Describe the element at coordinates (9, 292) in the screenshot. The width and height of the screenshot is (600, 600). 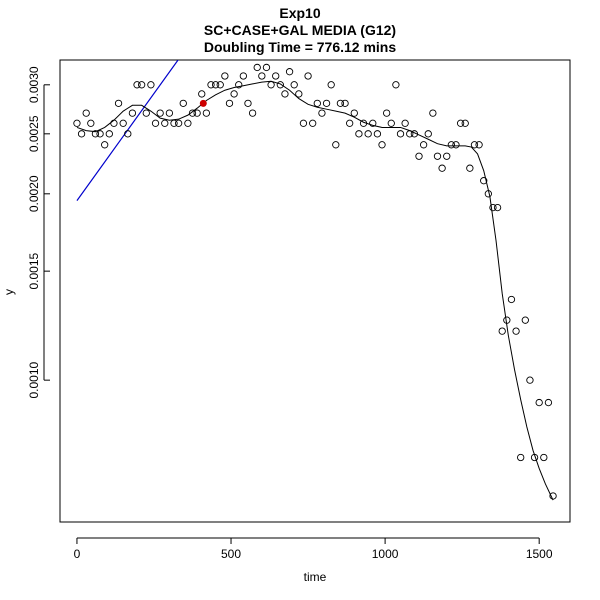
I see `y-axis-label: y` at that location.